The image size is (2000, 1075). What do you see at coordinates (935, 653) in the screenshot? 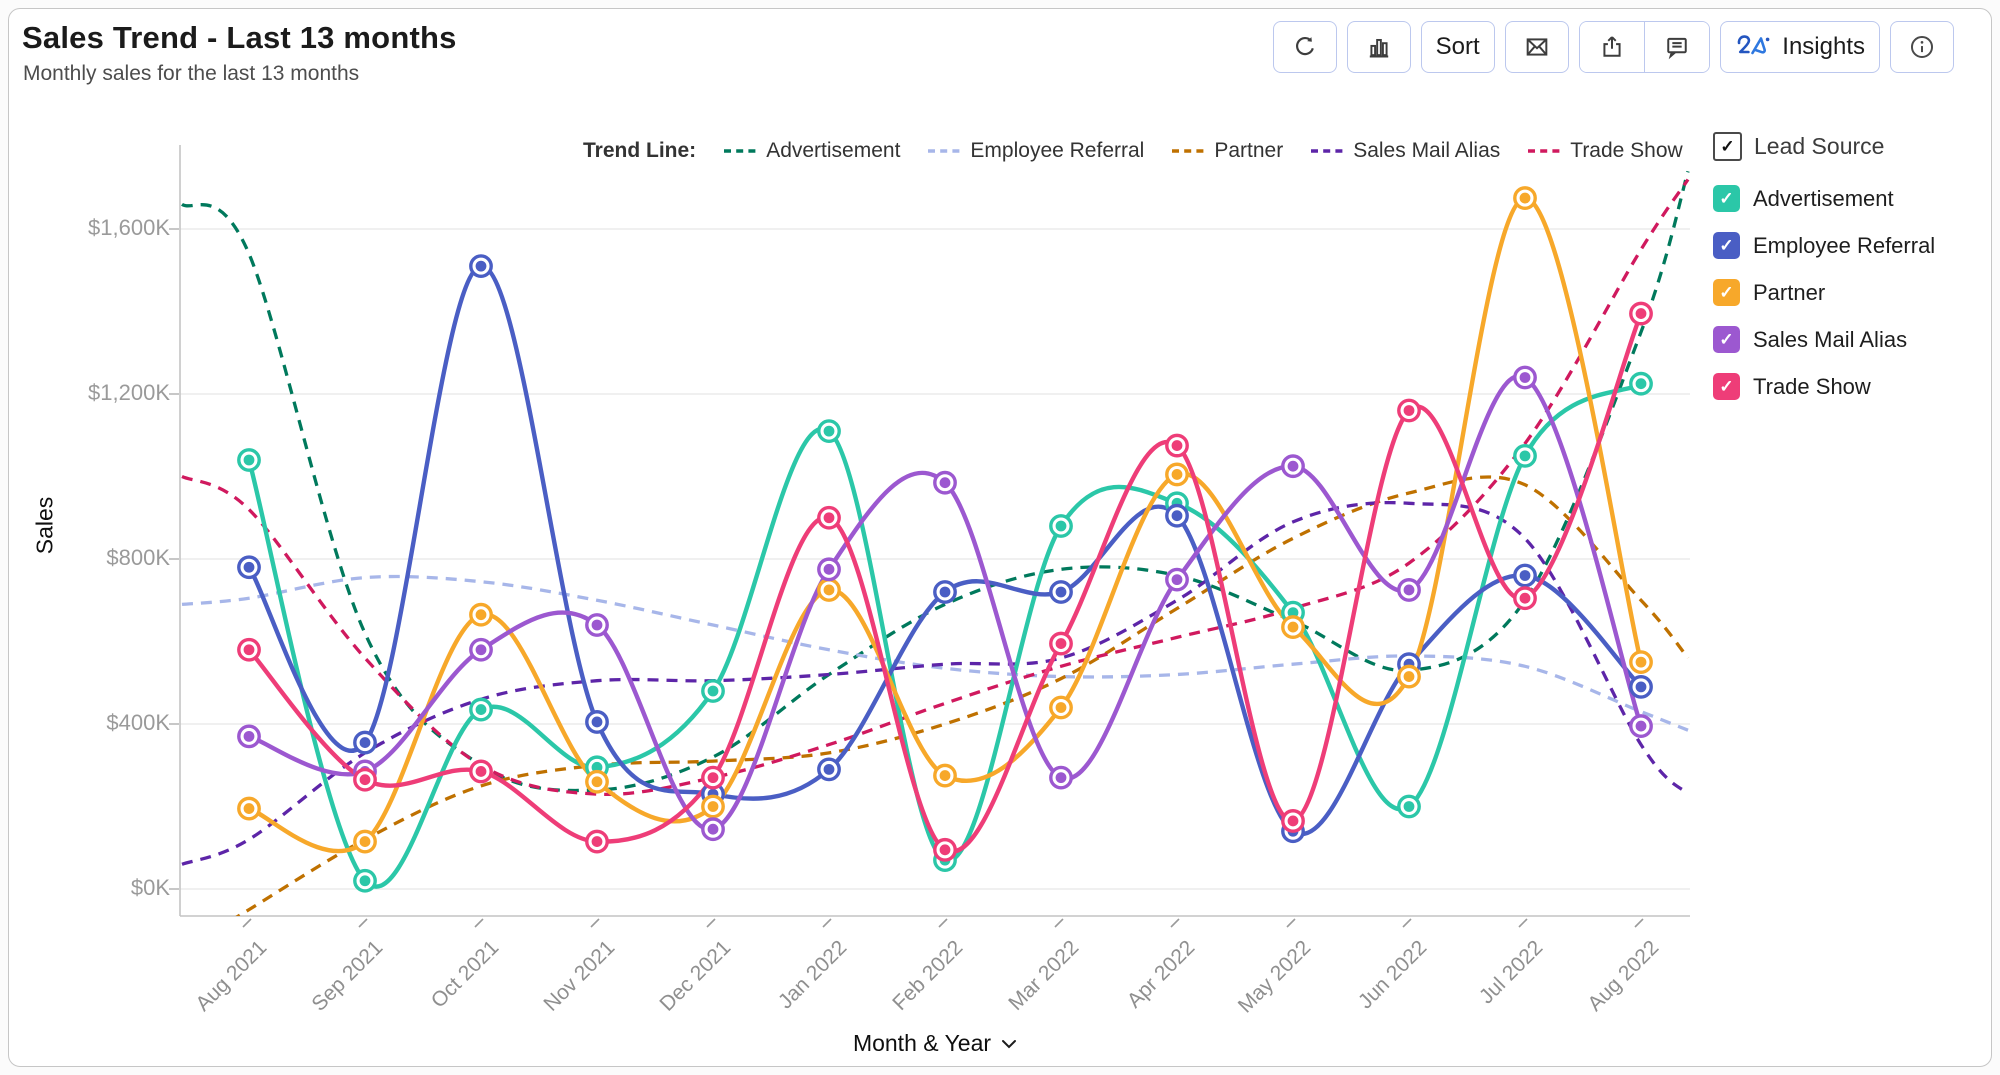
I see `trend-line-employee-referral-trend` at bounding box center [935, 653].